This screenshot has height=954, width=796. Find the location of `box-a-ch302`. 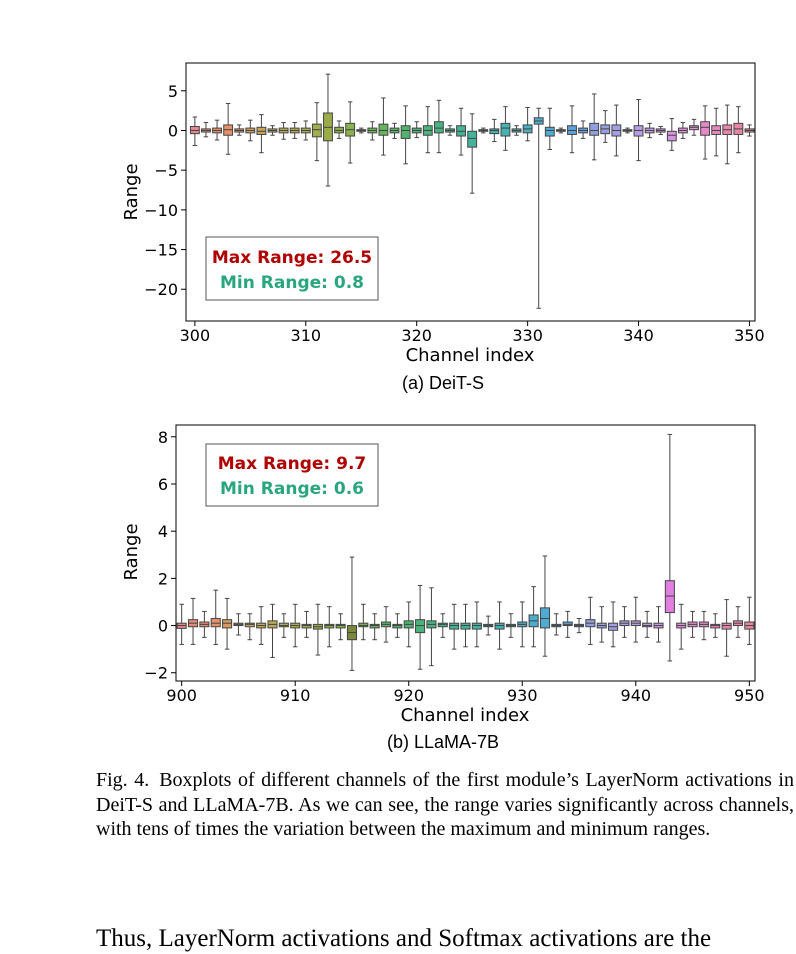

box-a-ch302 is located at coordinates (217, 130).